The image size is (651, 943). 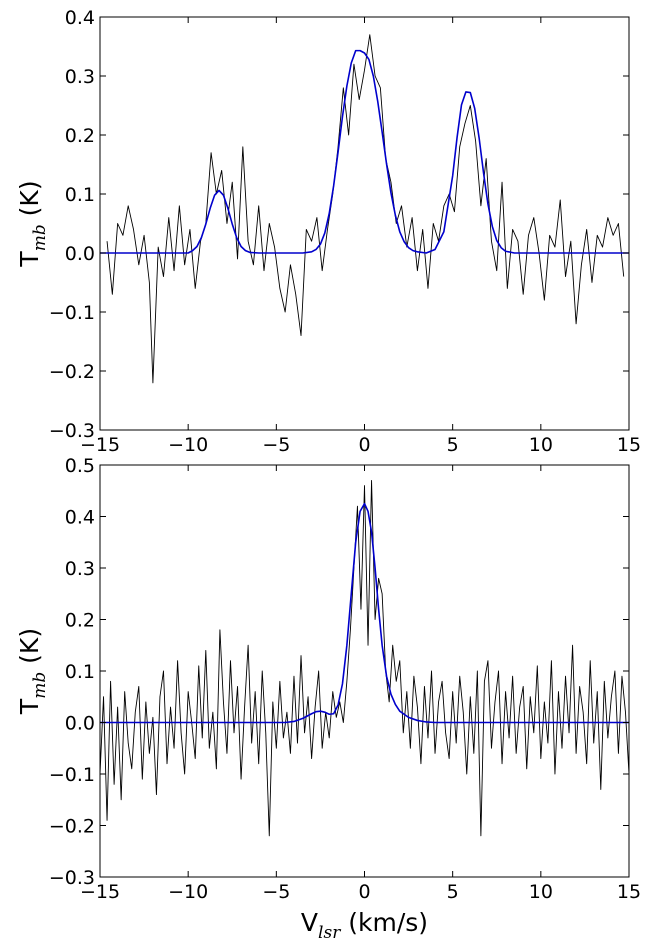 I want to click on bottom-x-axis-label: Vlsr (km/s), so click(x=364, y=925).